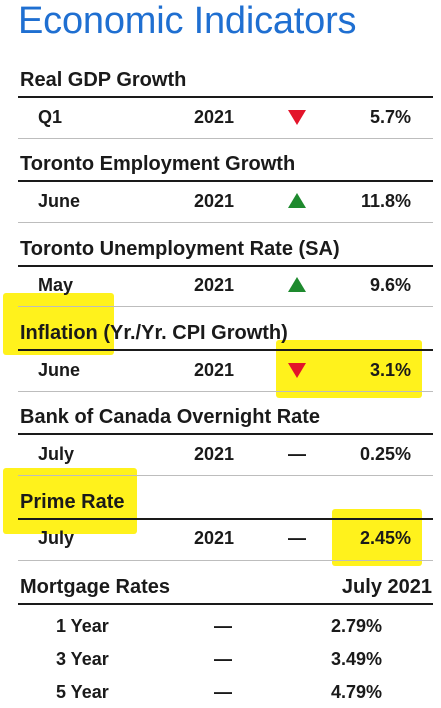 The width and height of the screenshot is (441, 708). I want to click on section-title: Prime Rate, so click(72, 502).